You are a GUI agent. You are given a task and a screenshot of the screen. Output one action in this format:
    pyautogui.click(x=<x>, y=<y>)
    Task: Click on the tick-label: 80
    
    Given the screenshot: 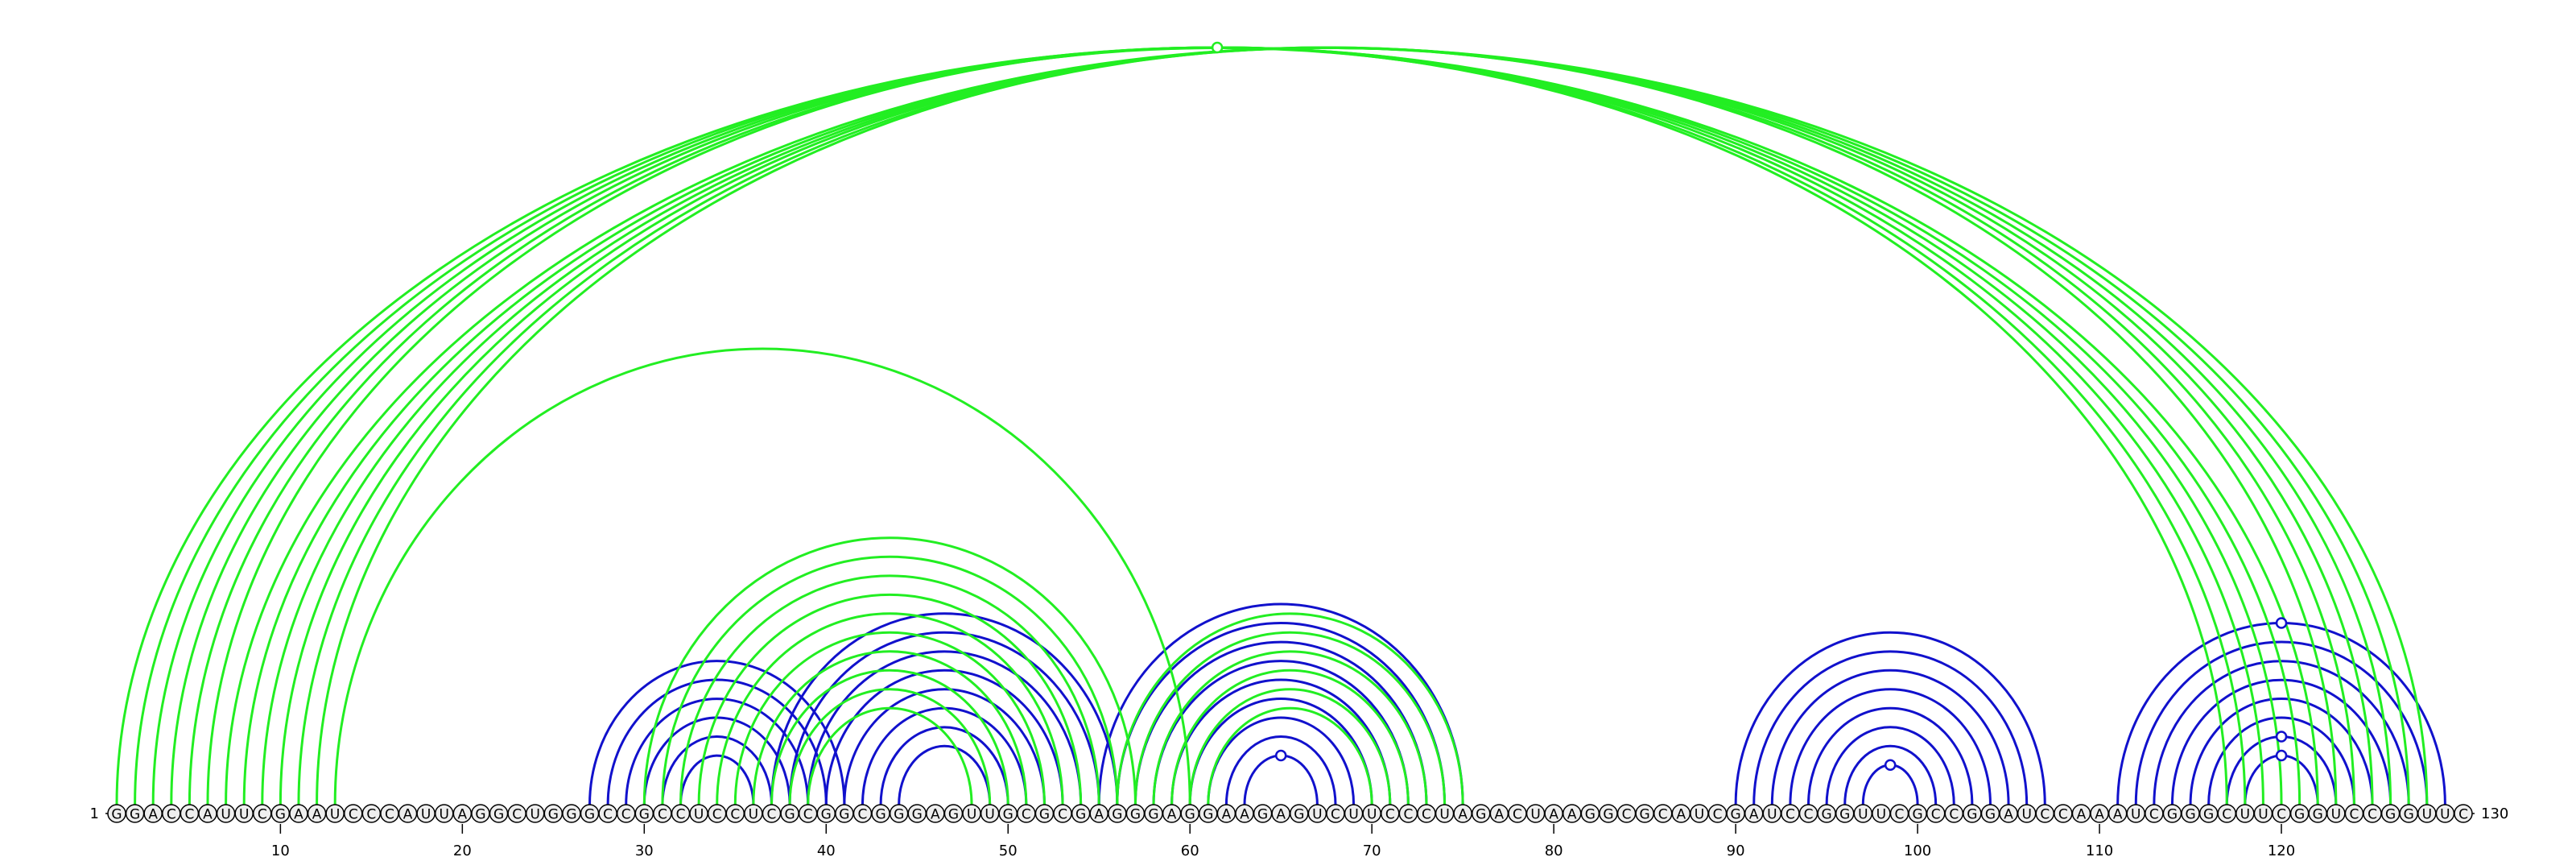 What is the action you would take?
    pyautogui.click(x=1554, y=850)
    